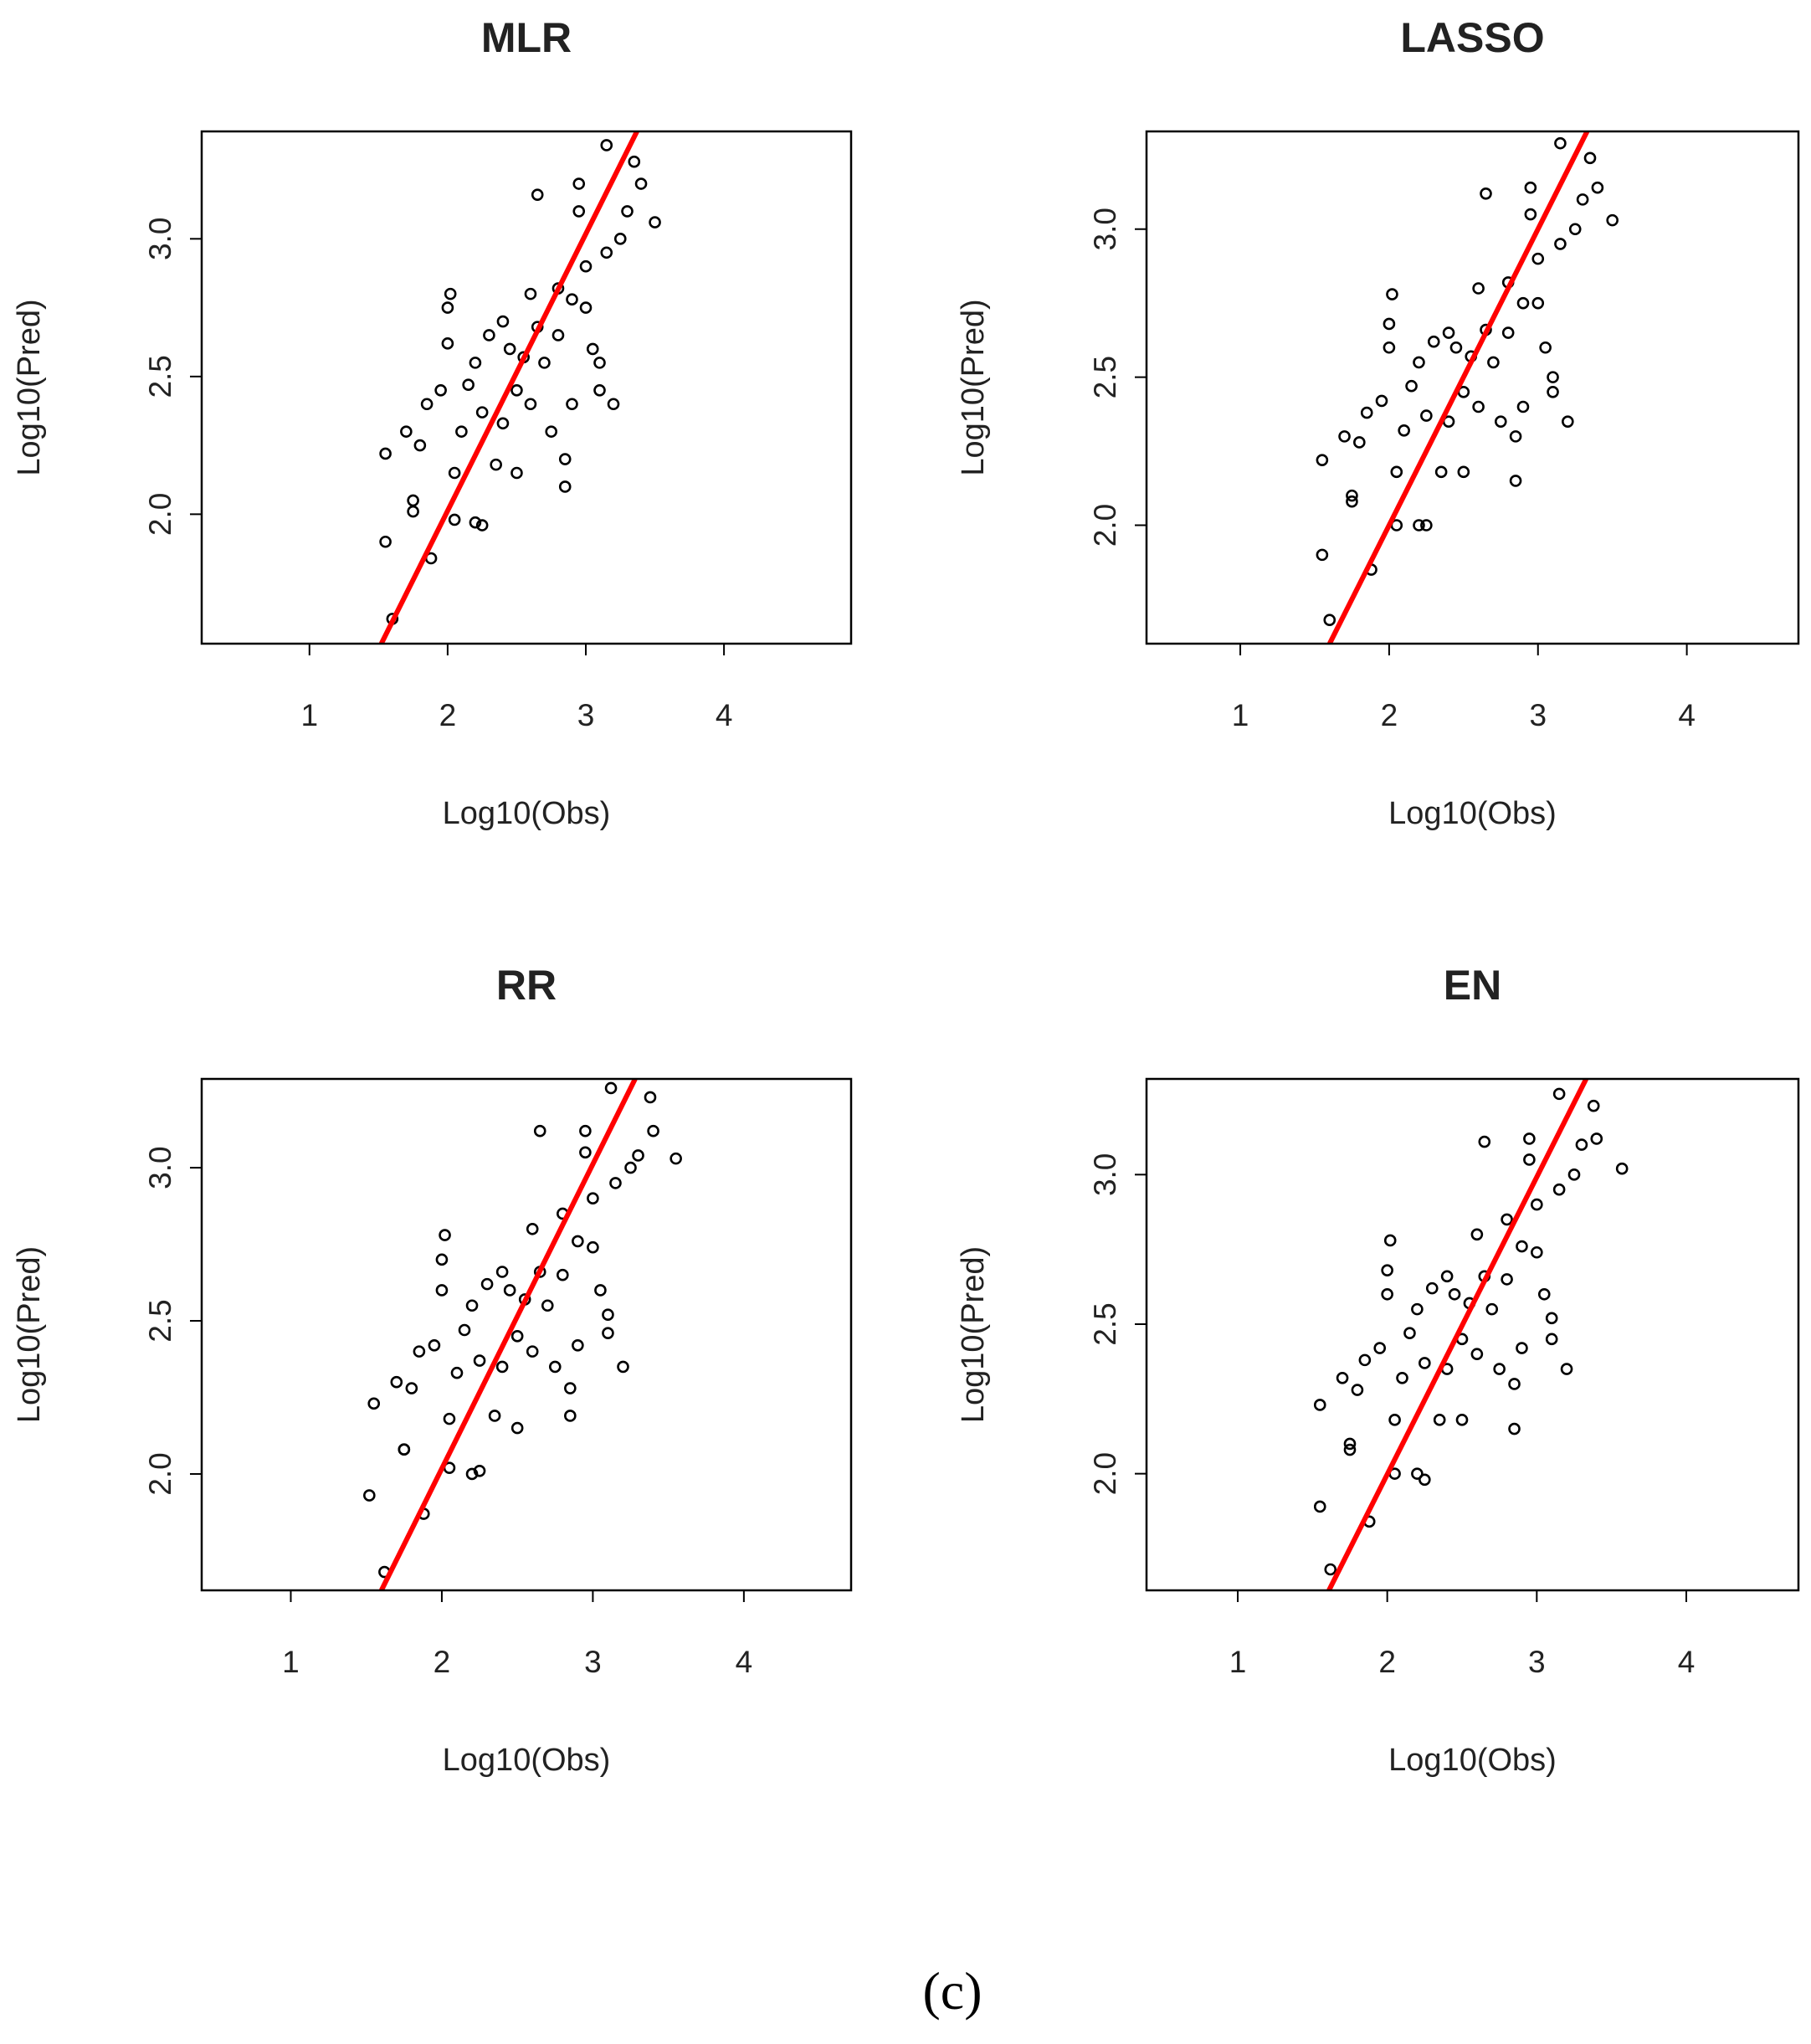 This screenshot has height=2044, width=1811. What do you see at coordinates (309, 715) in the screenshot?
I see `x-tick-label: 1` at bounding box center [309, 715].